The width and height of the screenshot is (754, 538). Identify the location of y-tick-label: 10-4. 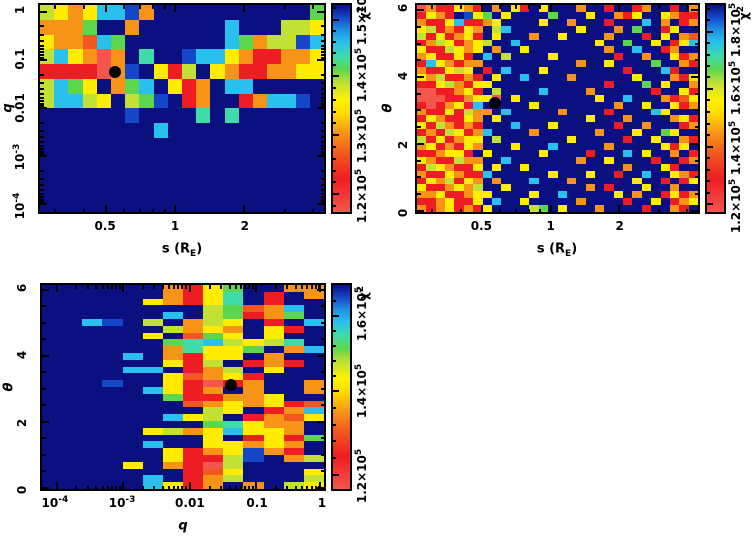
(19, 206).